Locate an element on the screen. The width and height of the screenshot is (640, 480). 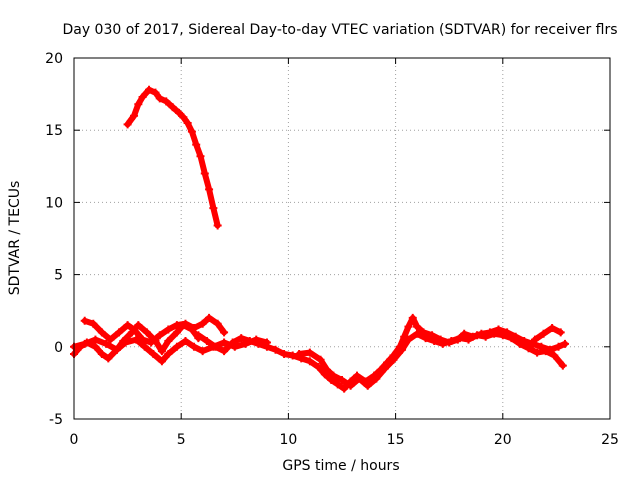
y-tick-label: 20 is located at coordinates (54, 59).